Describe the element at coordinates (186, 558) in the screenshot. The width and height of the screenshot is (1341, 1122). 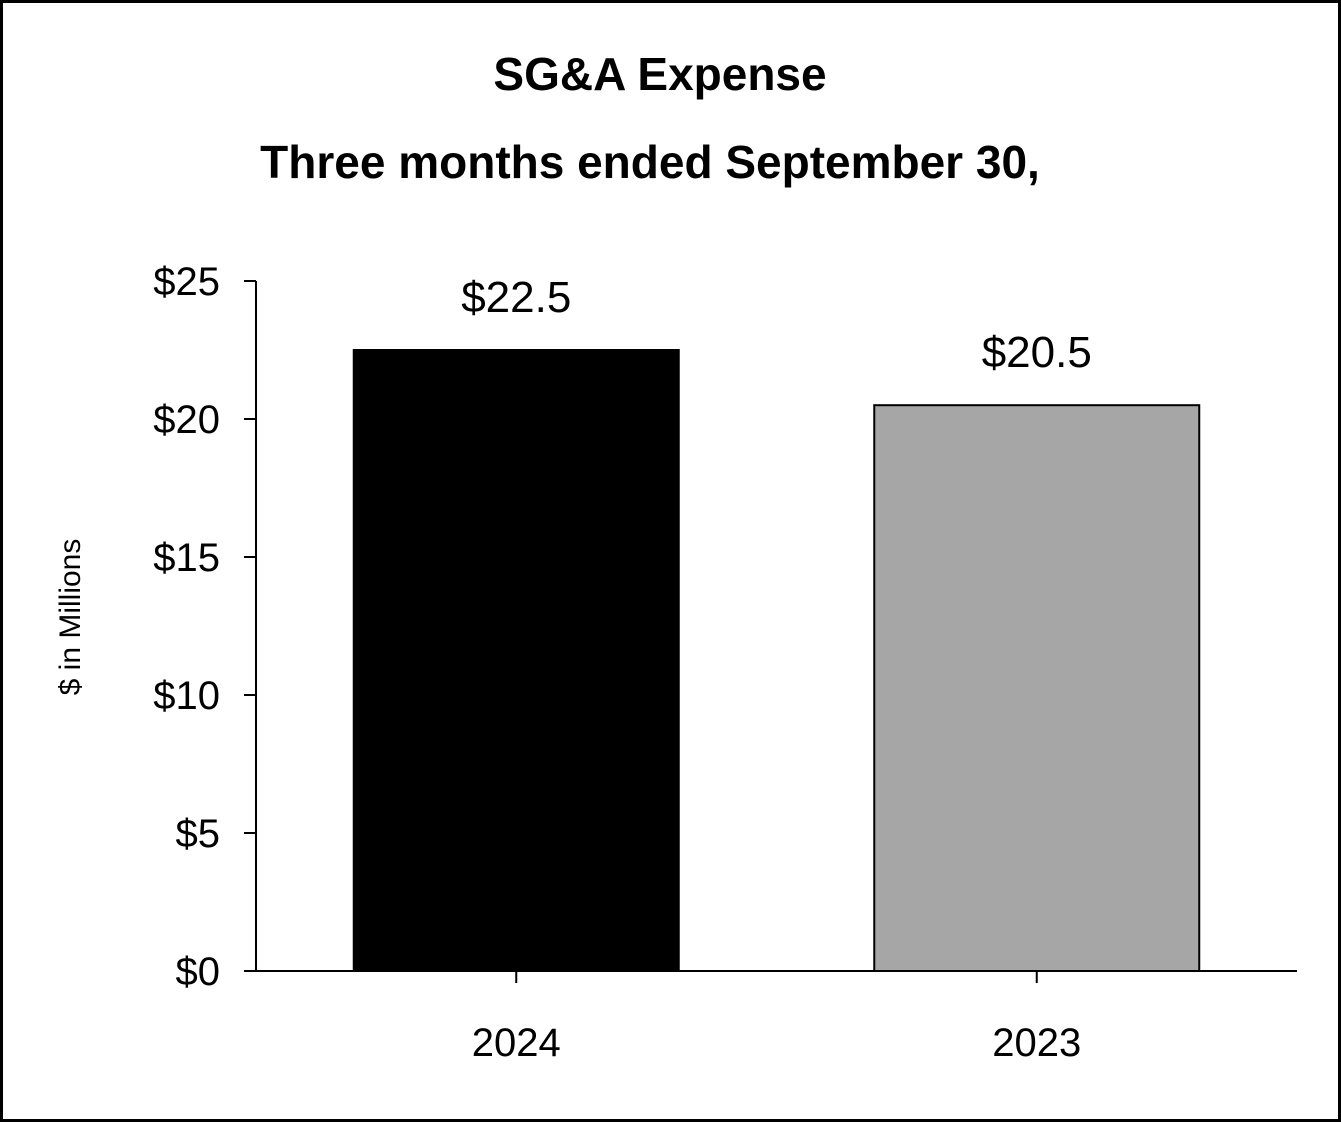
I see `y-tick-label: $15` at that location.